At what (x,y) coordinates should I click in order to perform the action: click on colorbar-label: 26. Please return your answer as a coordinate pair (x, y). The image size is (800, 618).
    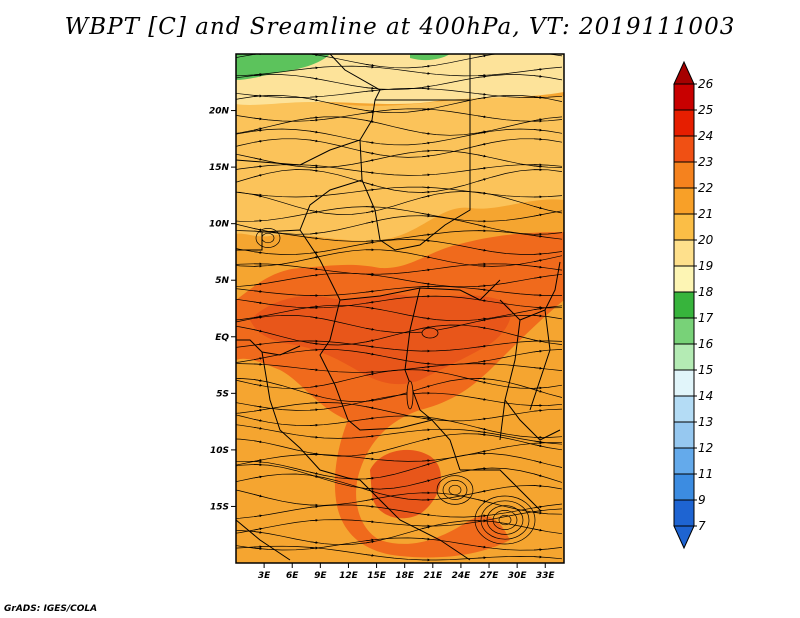
    Looking at the image, I should click on (706, 84).